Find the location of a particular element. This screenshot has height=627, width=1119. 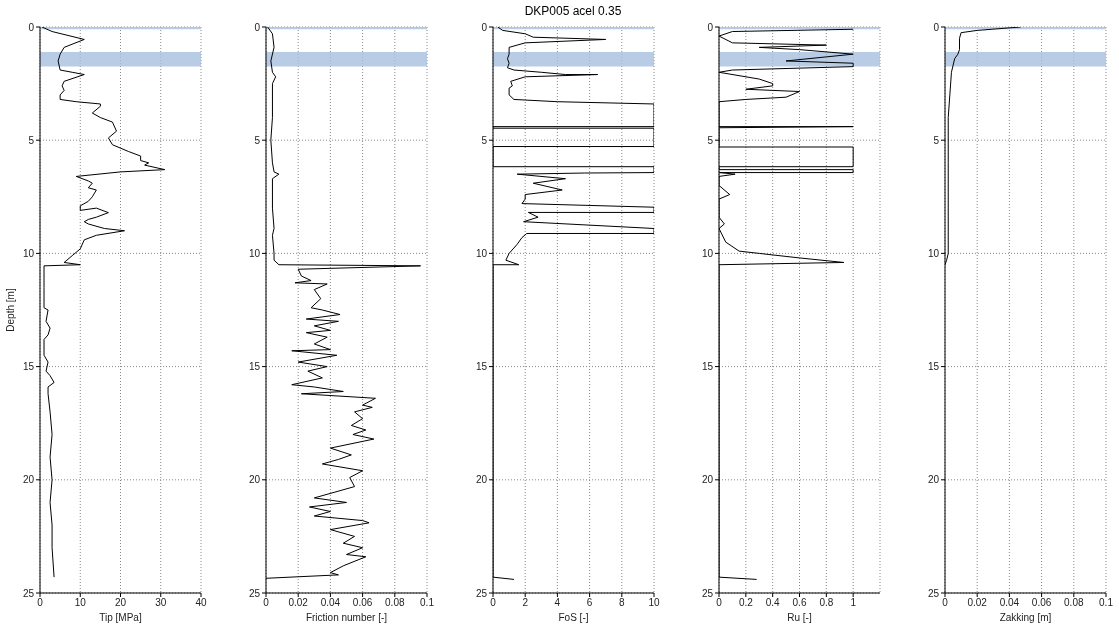

y-axis-title: Depth [m] is located at coordinates (10, 310).